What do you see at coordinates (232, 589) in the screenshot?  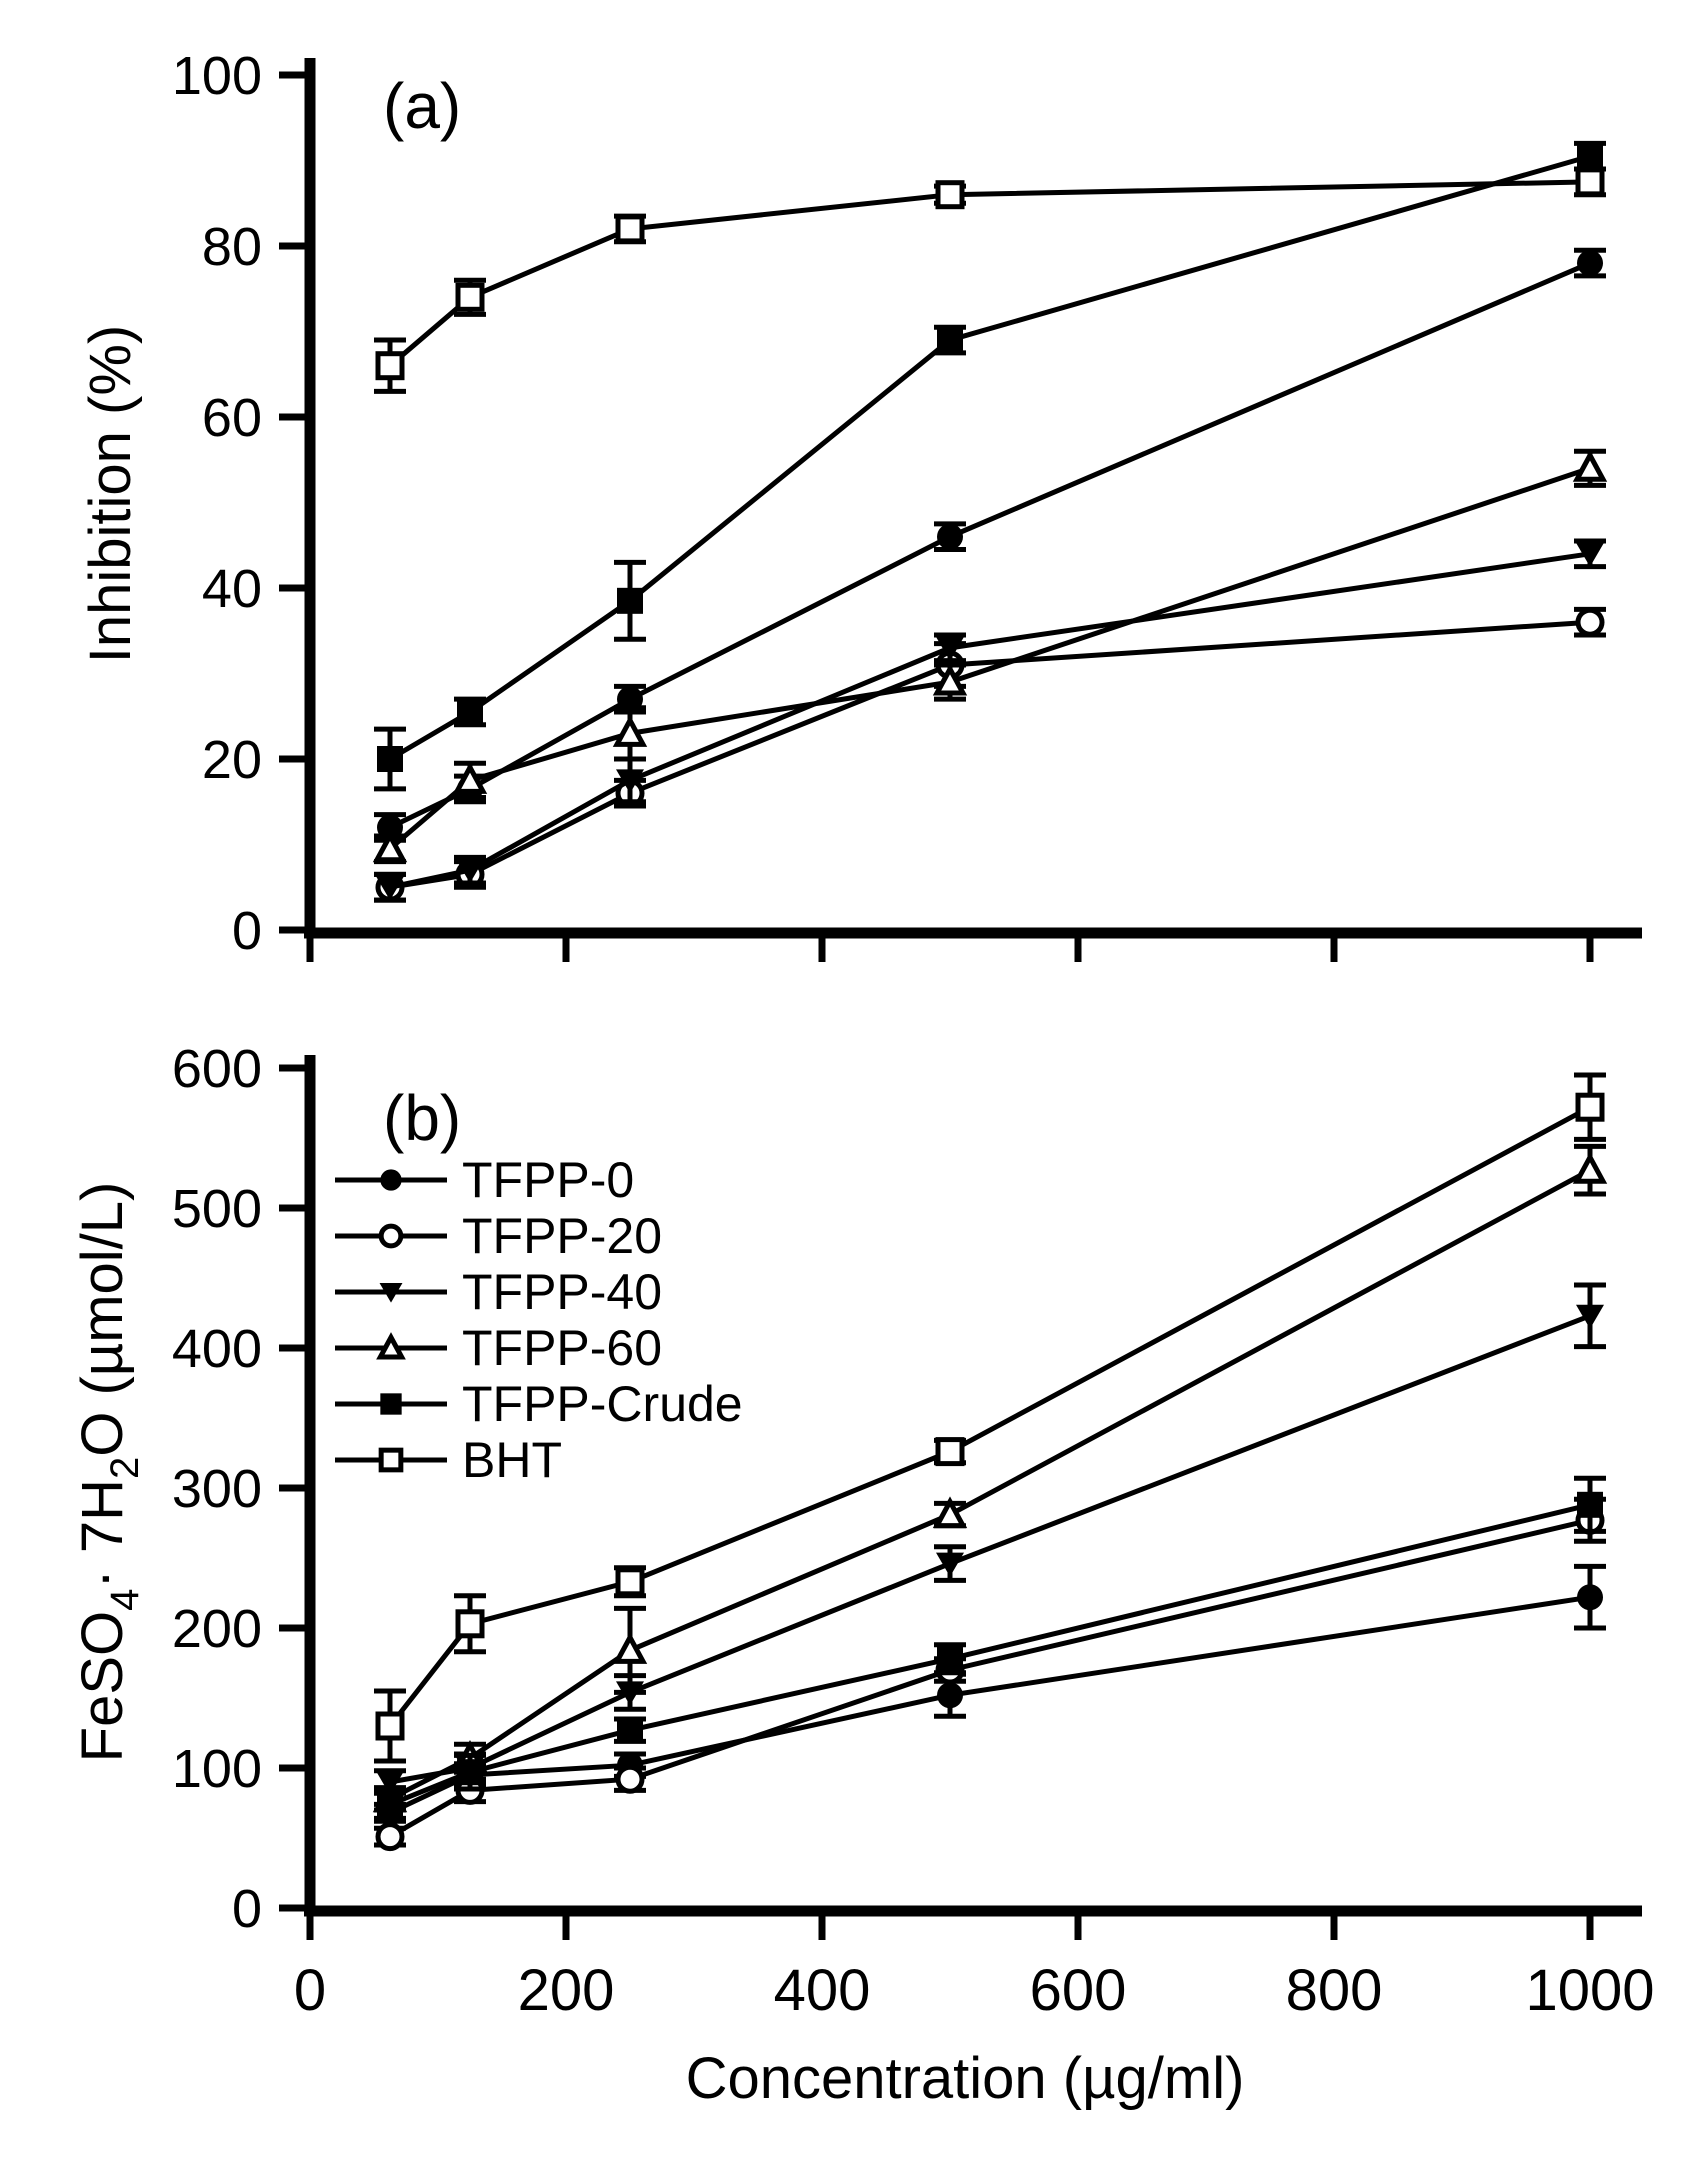 I see `y-tick-label: 40` at bounding box center [232, 589].